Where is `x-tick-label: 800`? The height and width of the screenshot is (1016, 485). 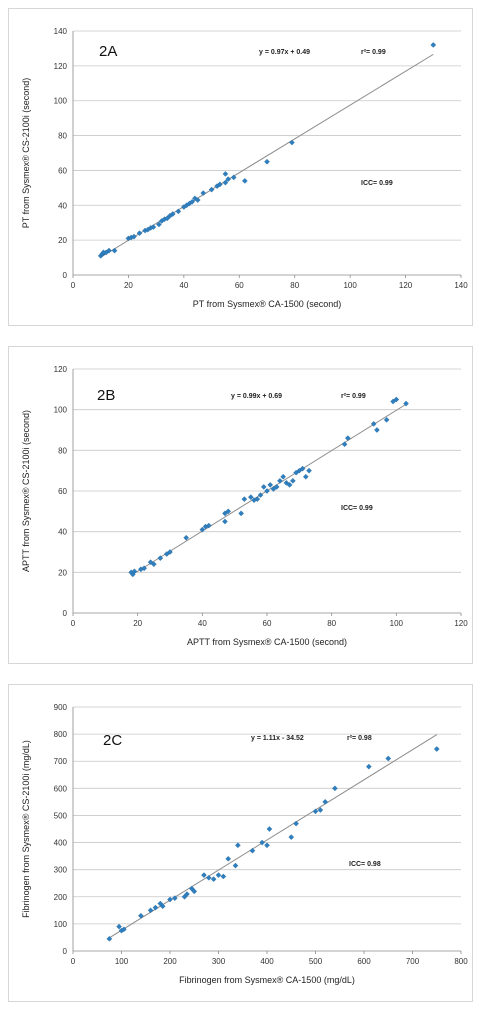
x-tick-label: 800 is located at coordinates (461, 961).